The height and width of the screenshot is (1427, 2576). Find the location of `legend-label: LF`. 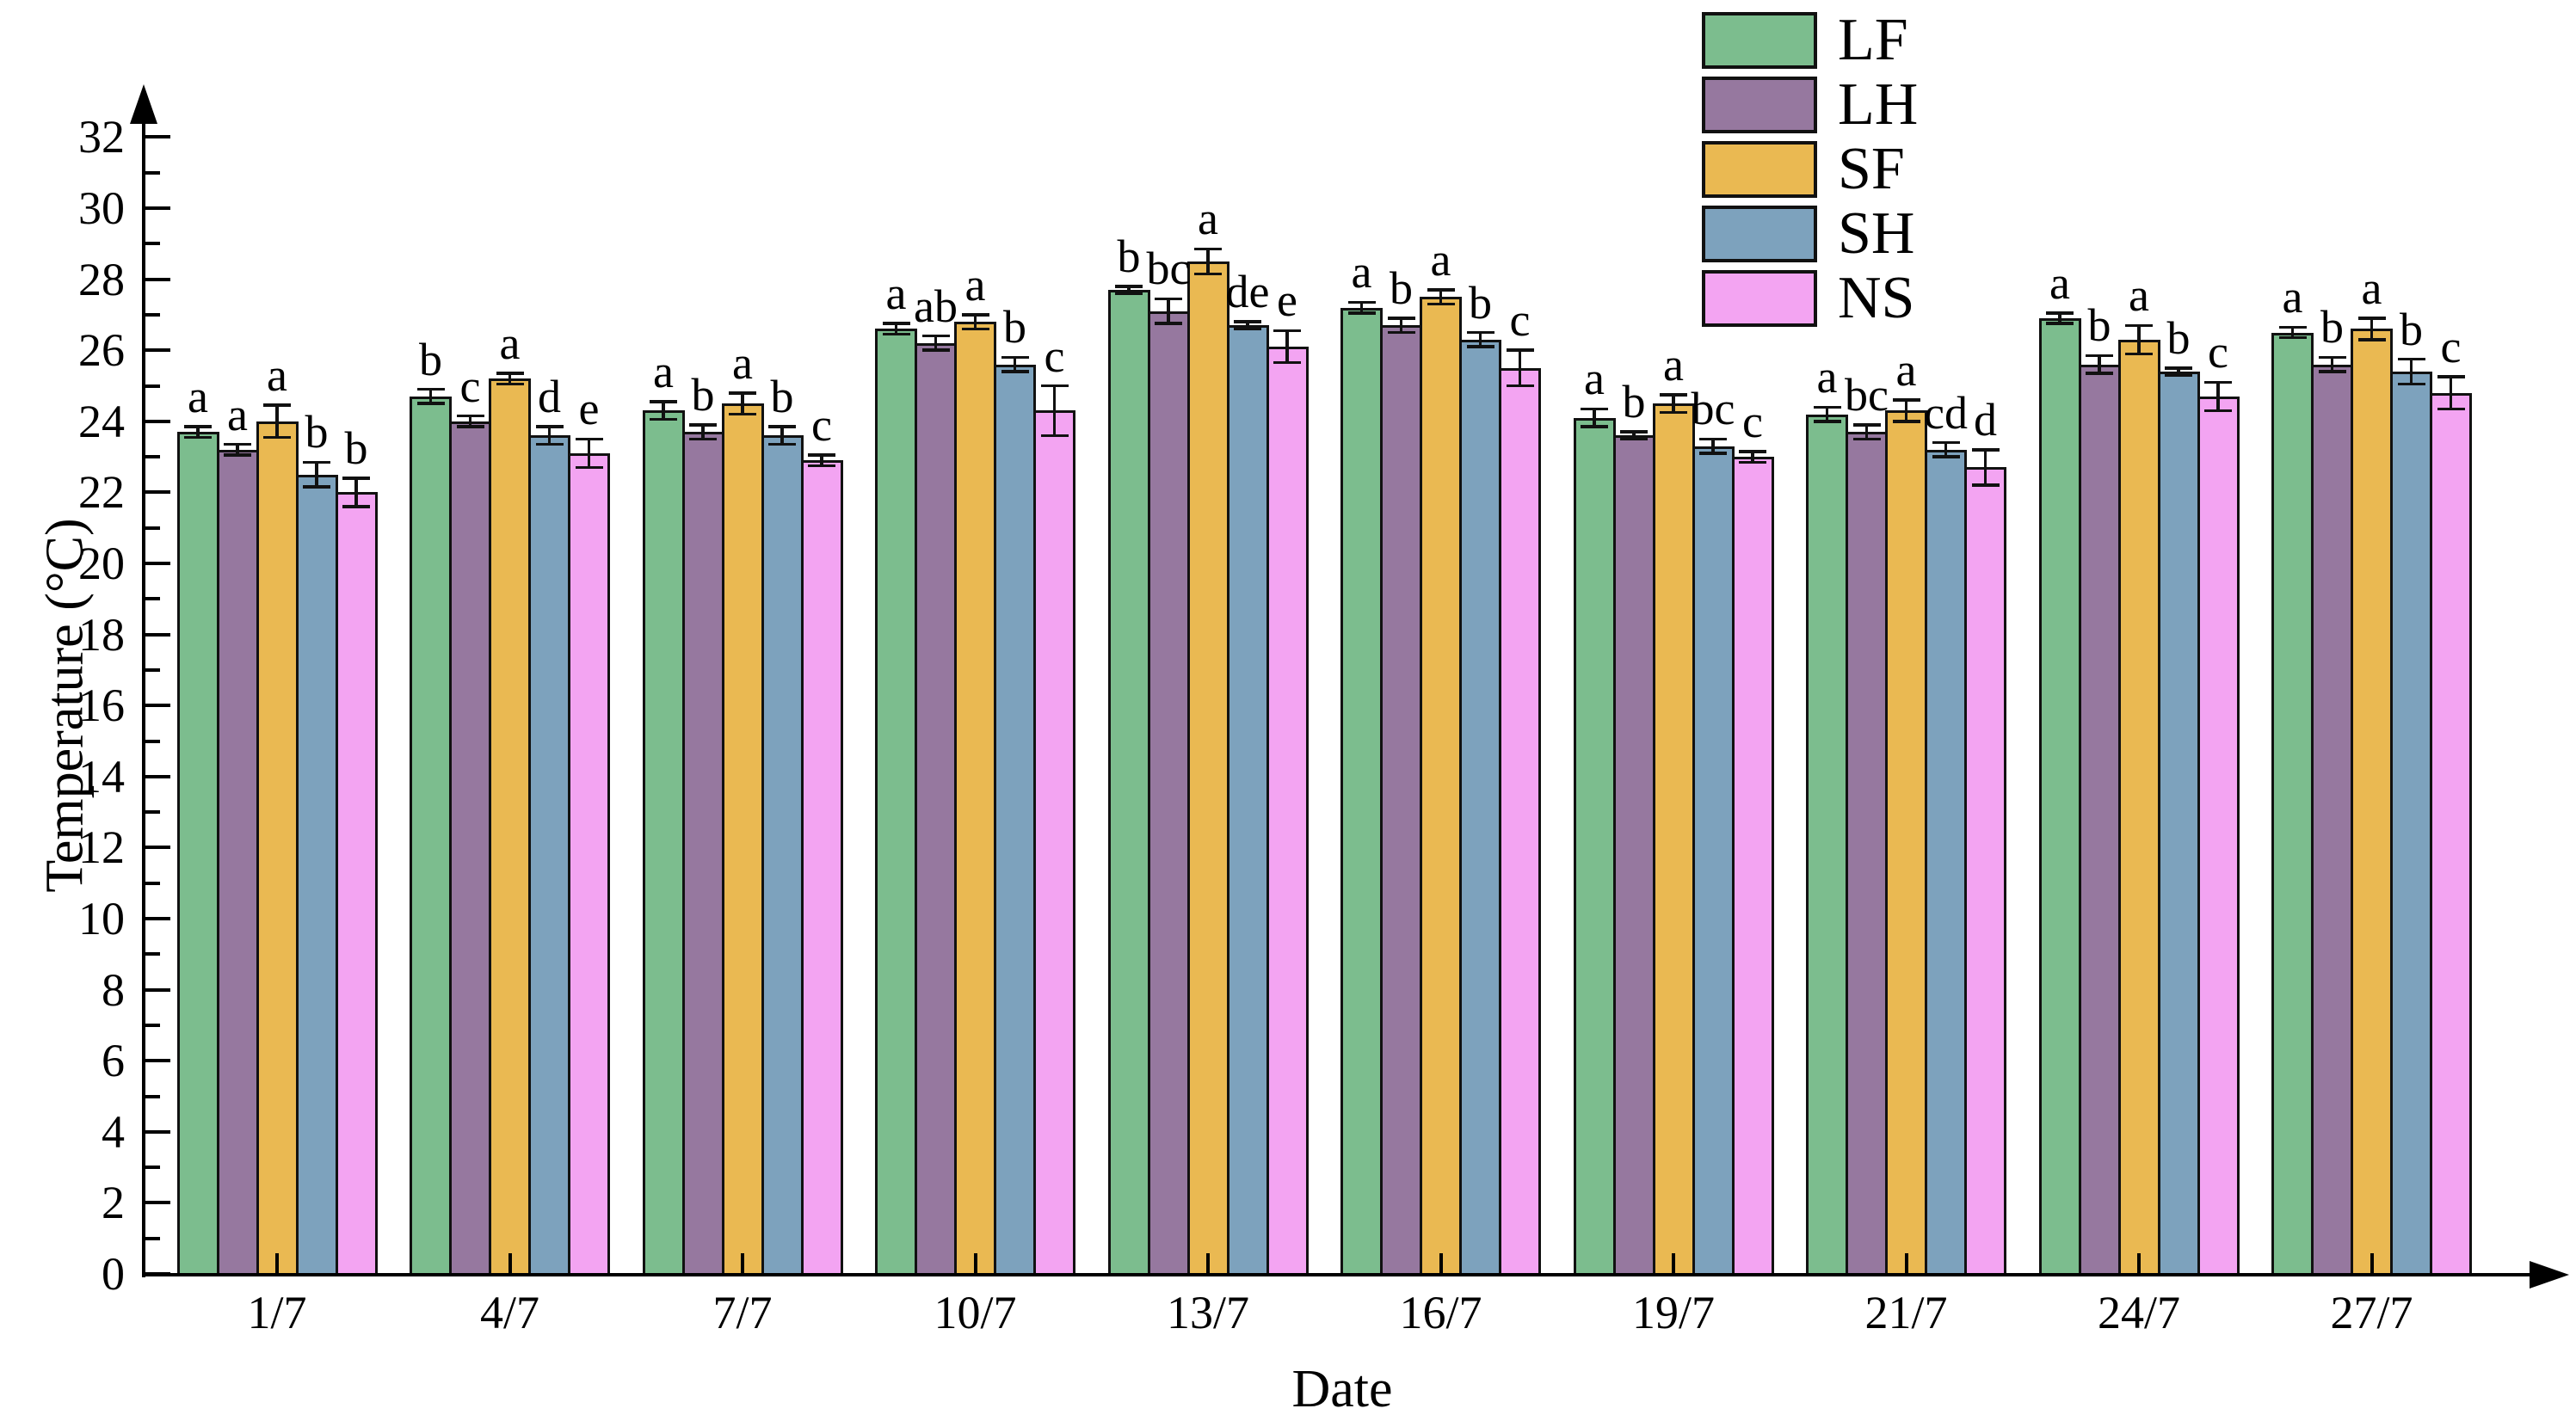

legend-label: LF is located at coordinates (1873, 40).